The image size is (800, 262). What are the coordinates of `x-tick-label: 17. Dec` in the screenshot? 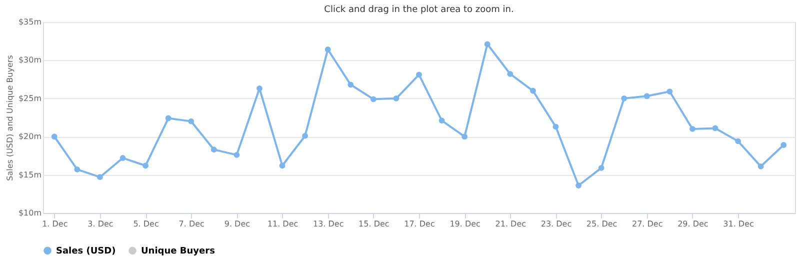 It's located at (419, 224).